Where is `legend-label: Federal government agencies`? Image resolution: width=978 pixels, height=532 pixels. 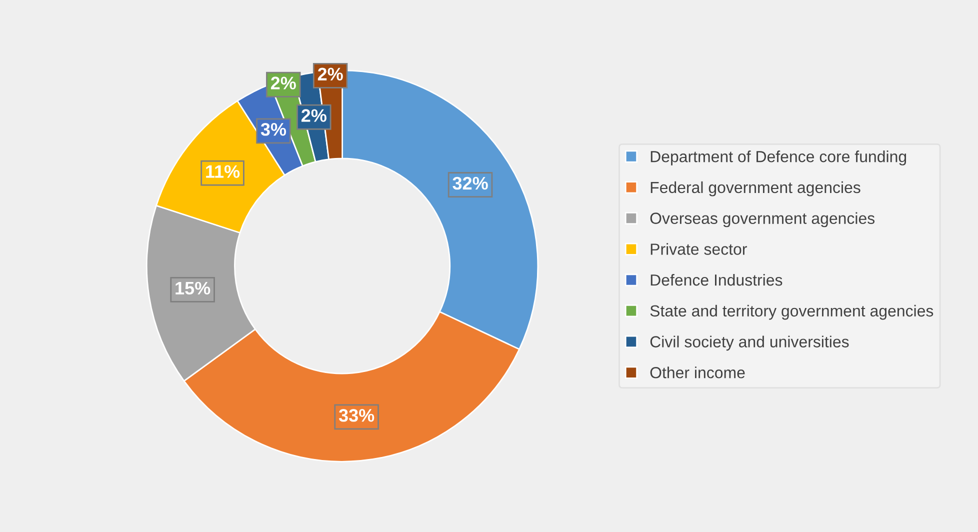
legend-label: Federal government agencies is located at coordinates (755, 188).